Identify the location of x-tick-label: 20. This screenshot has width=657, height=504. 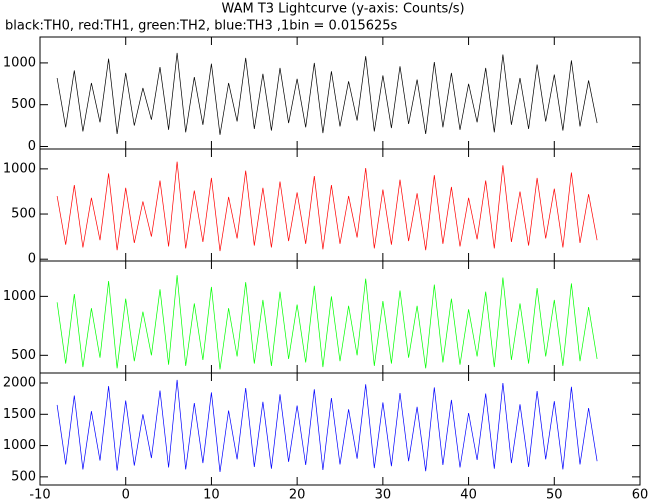
(297, 495).